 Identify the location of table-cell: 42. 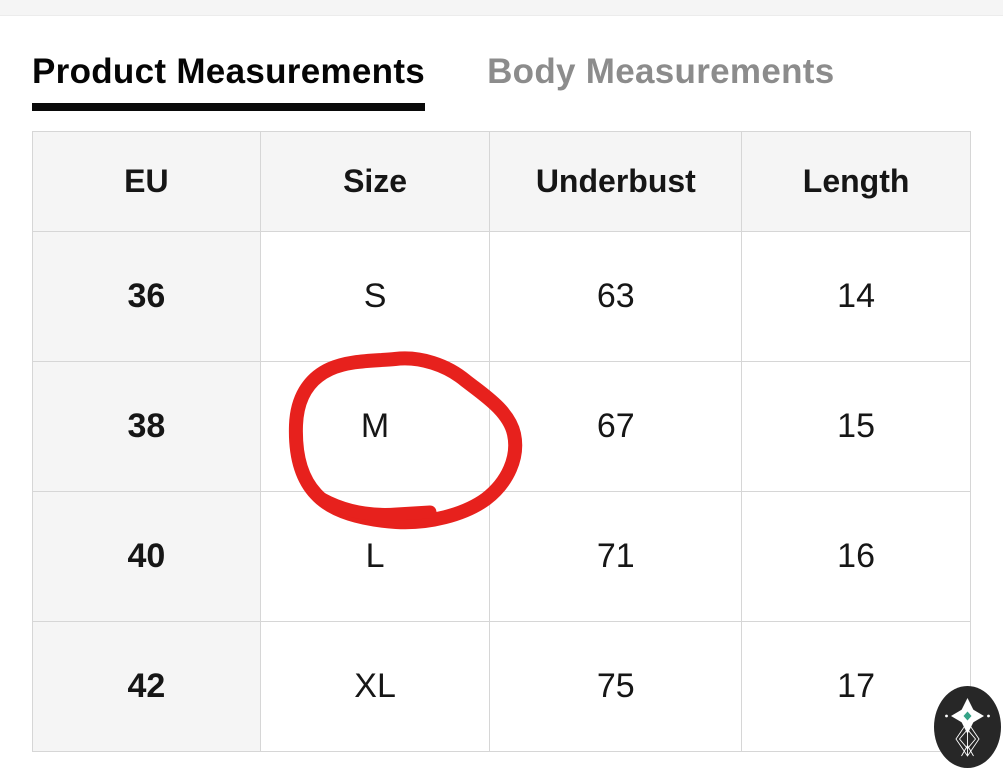
(146, 686).